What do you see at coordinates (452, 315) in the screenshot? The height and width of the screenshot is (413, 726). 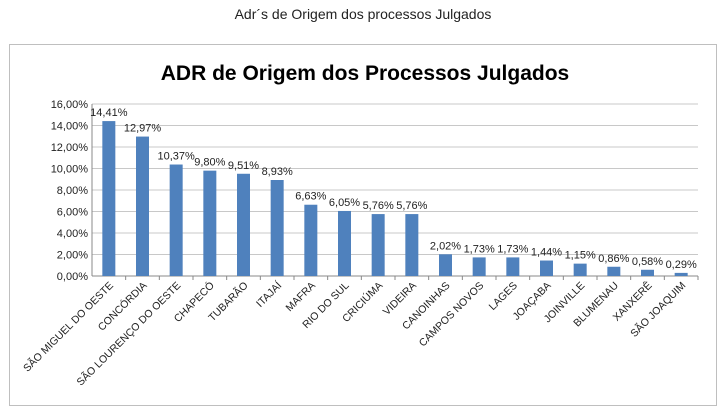 I see `category-label: CAMPOS NOVOS` at bounding box center [452, 315].